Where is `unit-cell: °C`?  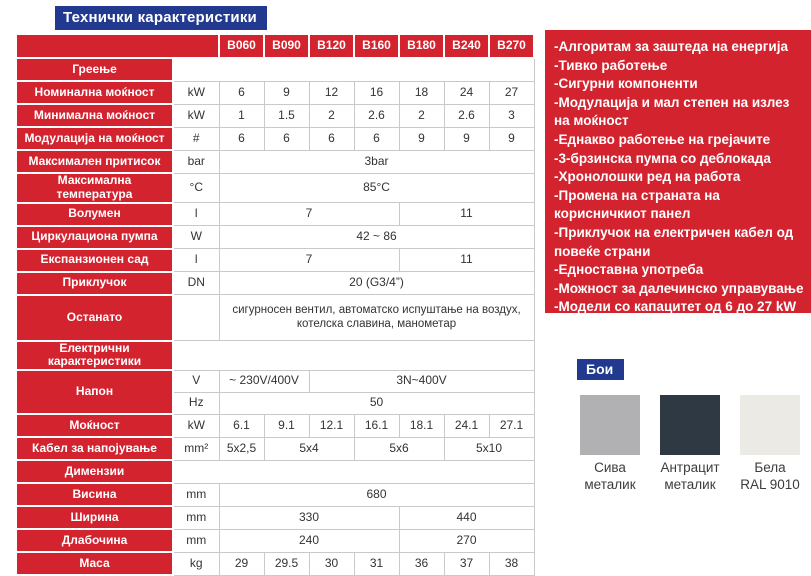
unit-cell: °C is located at coordinates (196, 188).